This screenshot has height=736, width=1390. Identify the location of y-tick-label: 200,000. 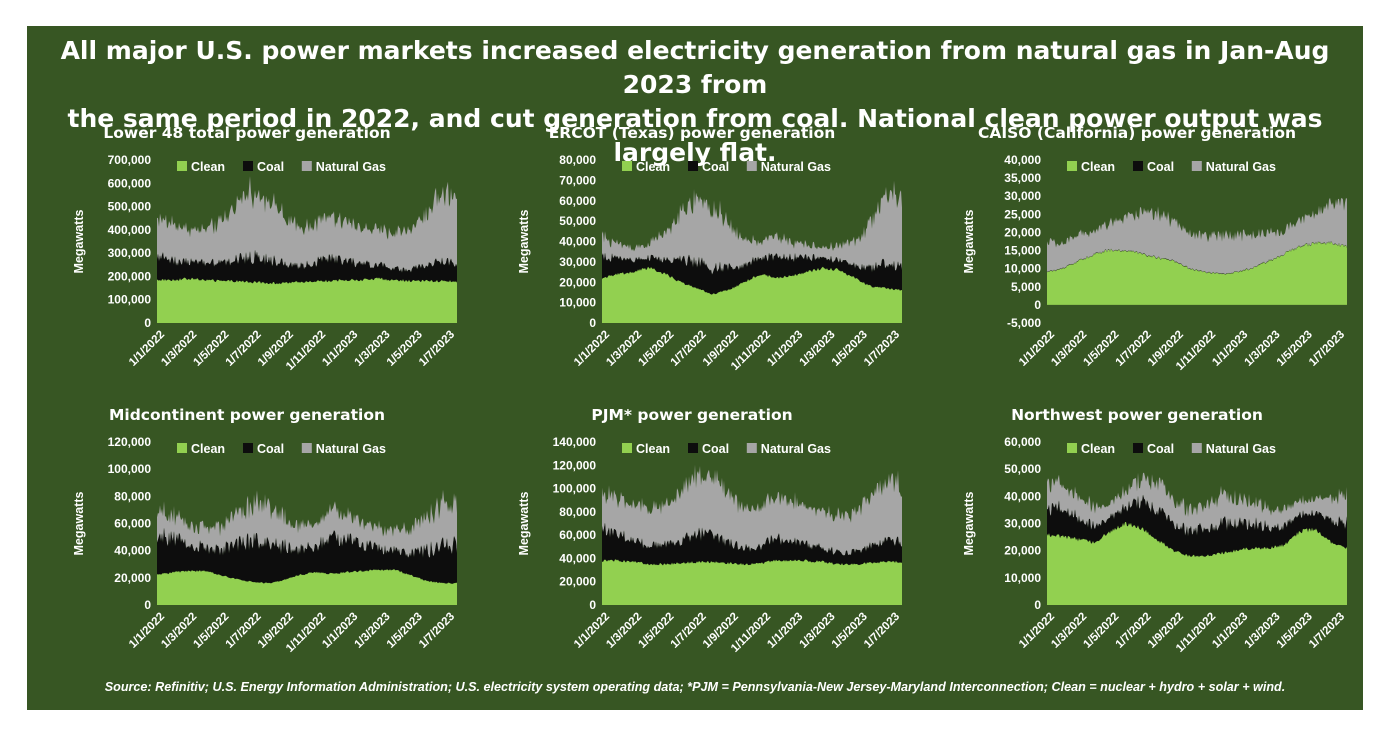
(130, 276).